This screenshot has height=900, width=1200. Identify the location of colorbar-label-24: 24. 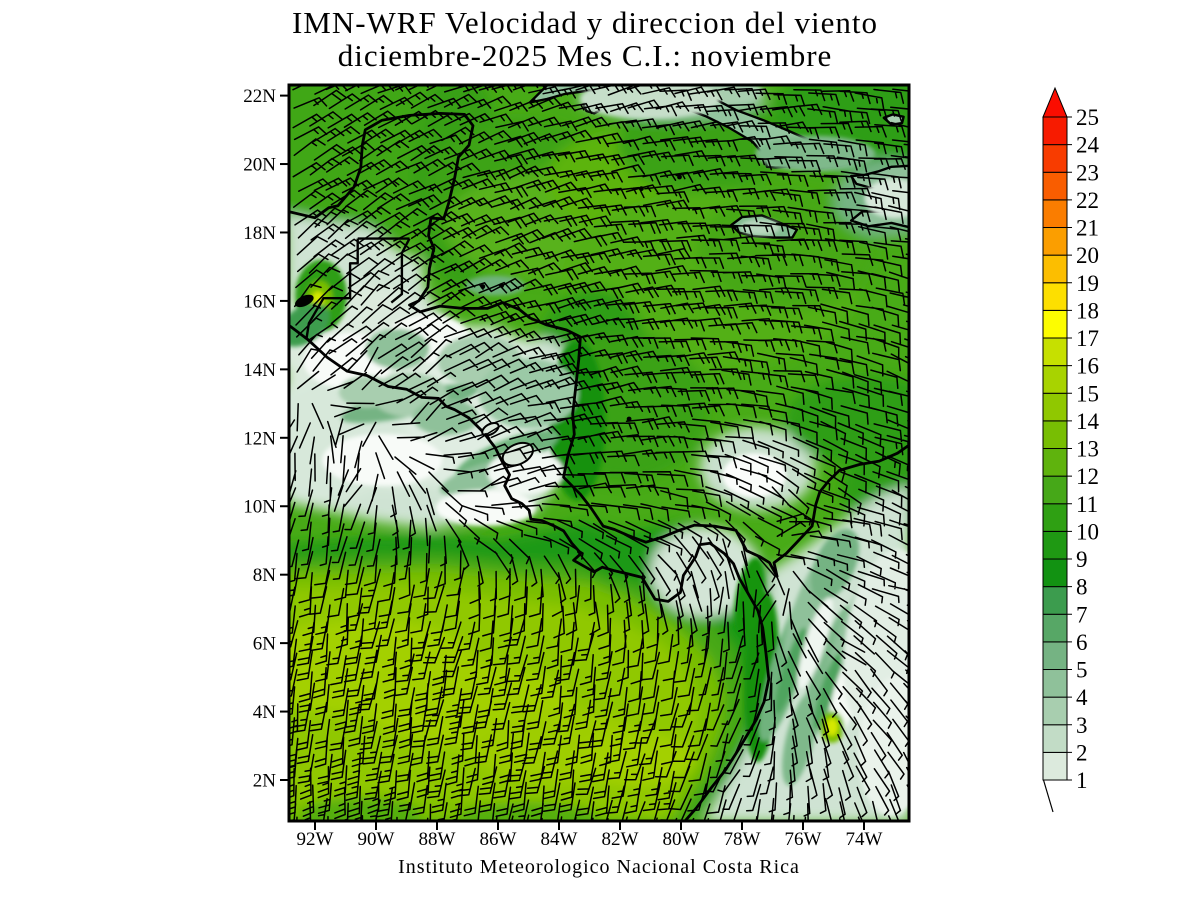
(1088, 145).